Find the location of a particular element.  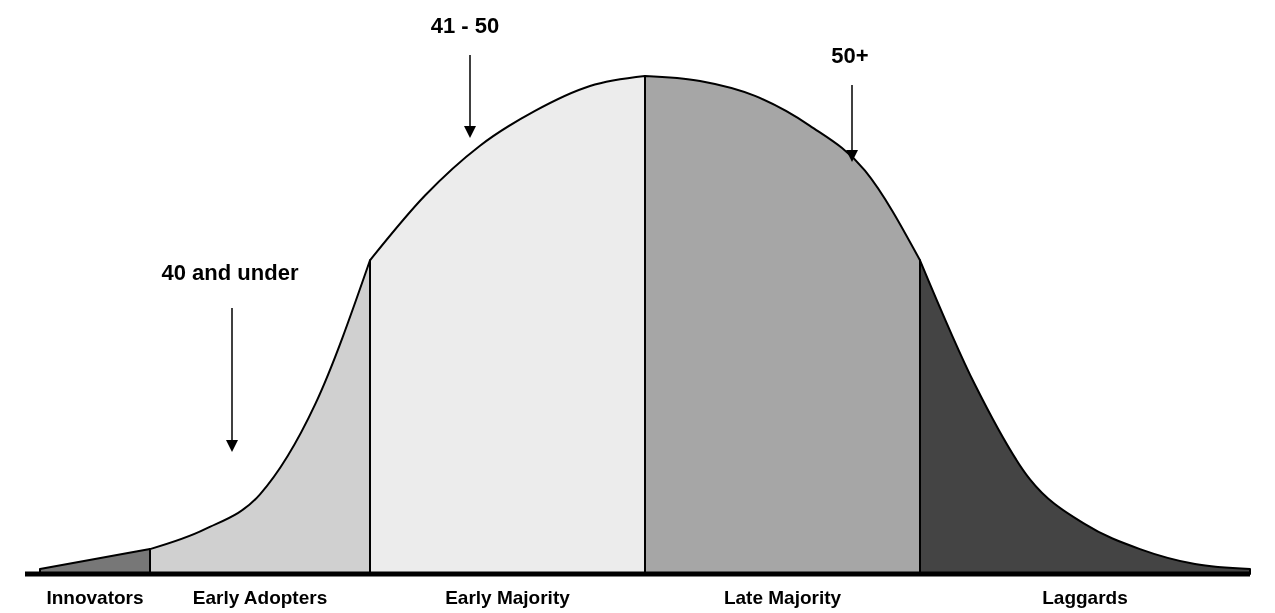

series-label: Early Majority is located at coordinates (508, 597).